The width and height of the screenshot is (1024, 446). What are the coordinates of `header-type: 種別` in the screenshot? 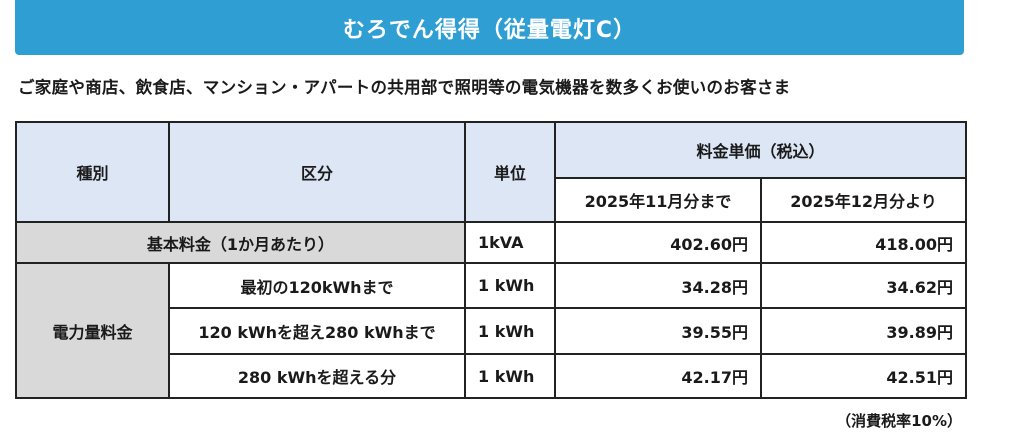 It's located at (92, 172).